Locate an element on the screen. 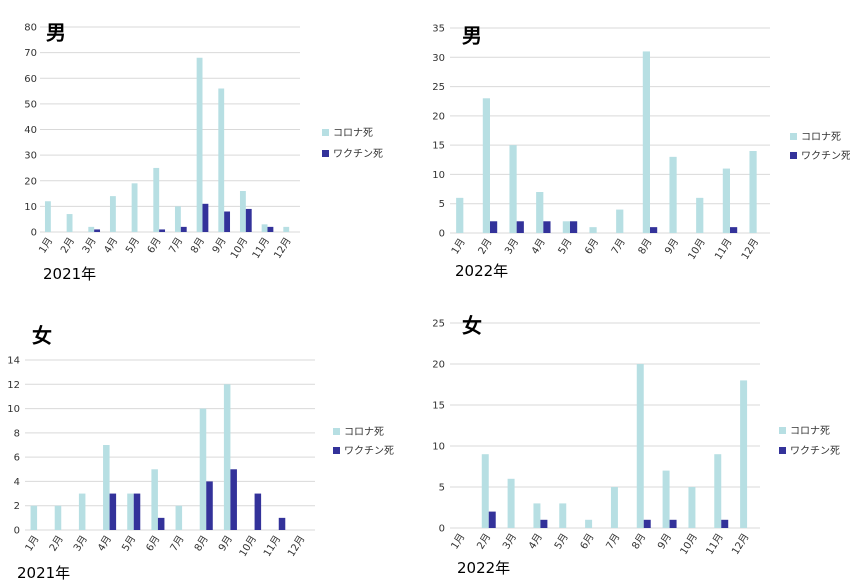  x-tick-label: 11月 is located at coordinates (261, 248).